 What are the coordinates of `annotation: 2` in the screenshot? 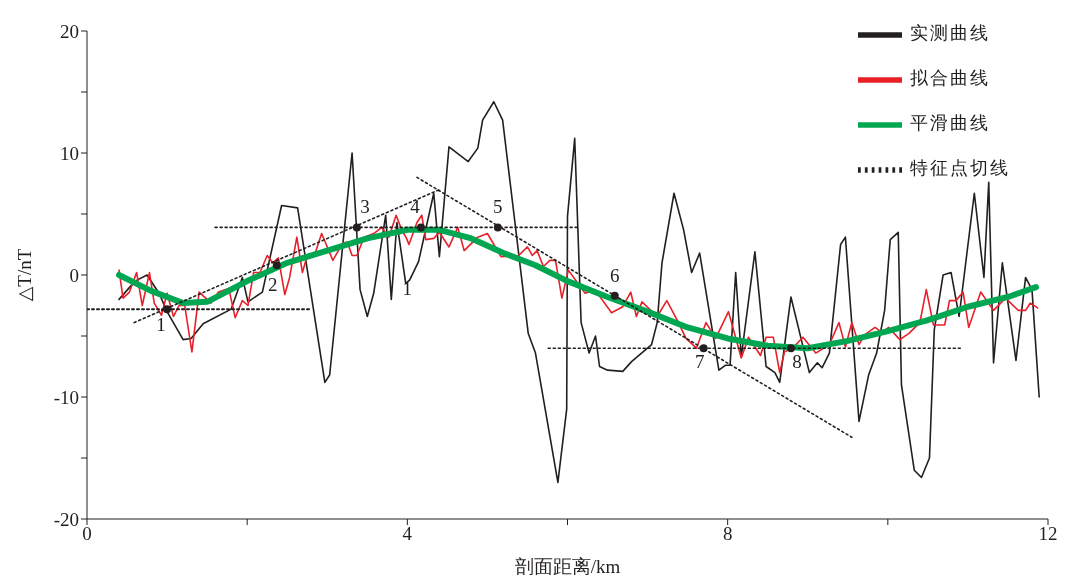 It's located at (273, 285).